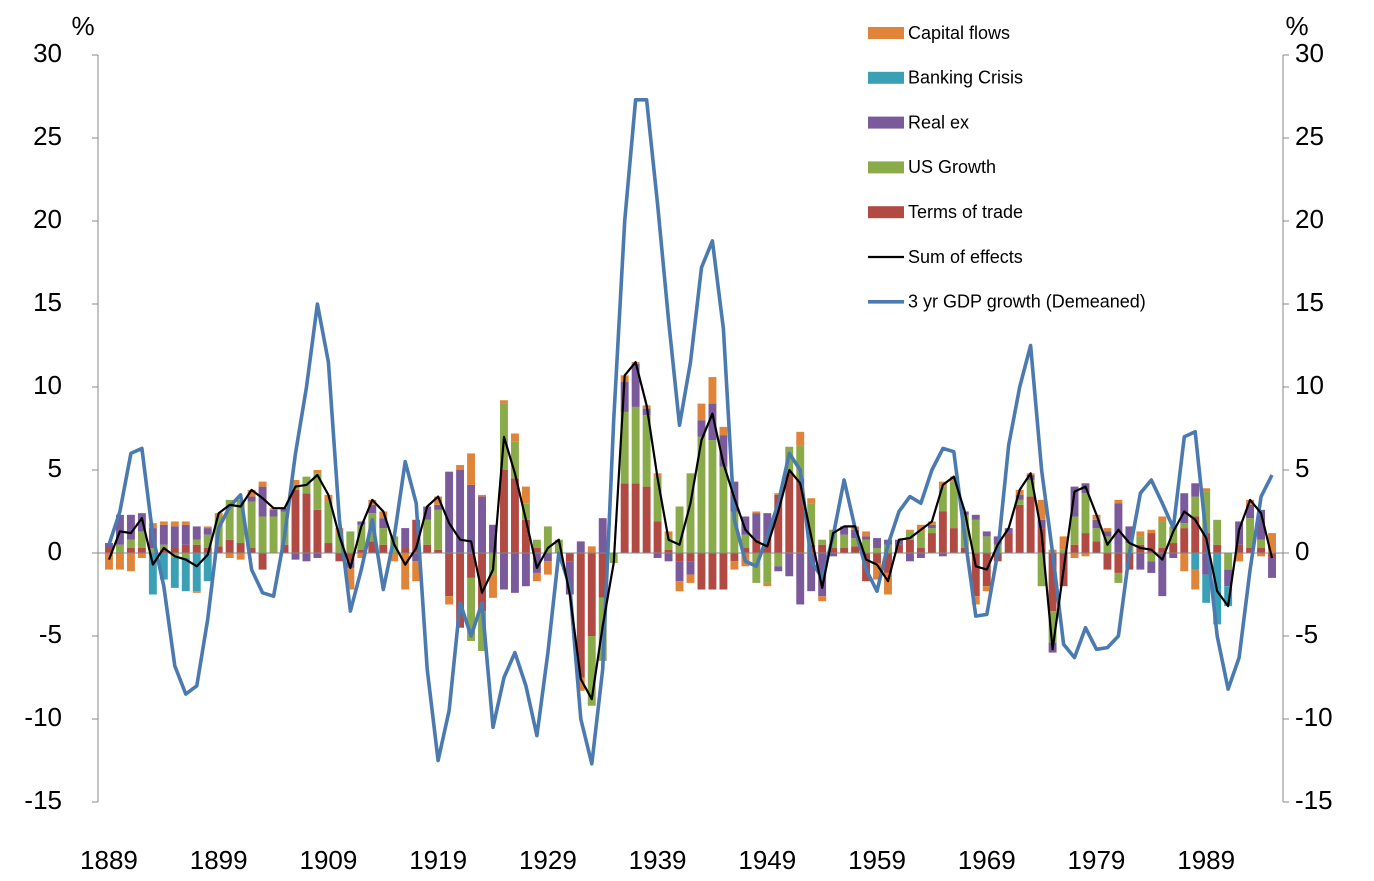  I want to click on x-tick-label: 1919, so click(438, 860).